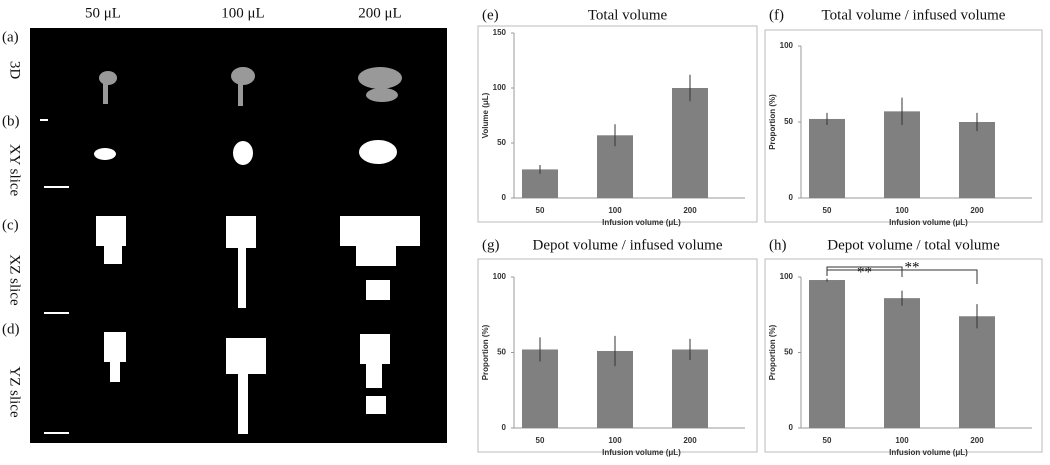  What do you see at coordinates (379, 13) in the screenshot?
I see `column-header: 200 μL` at bounding box center [379, 13].